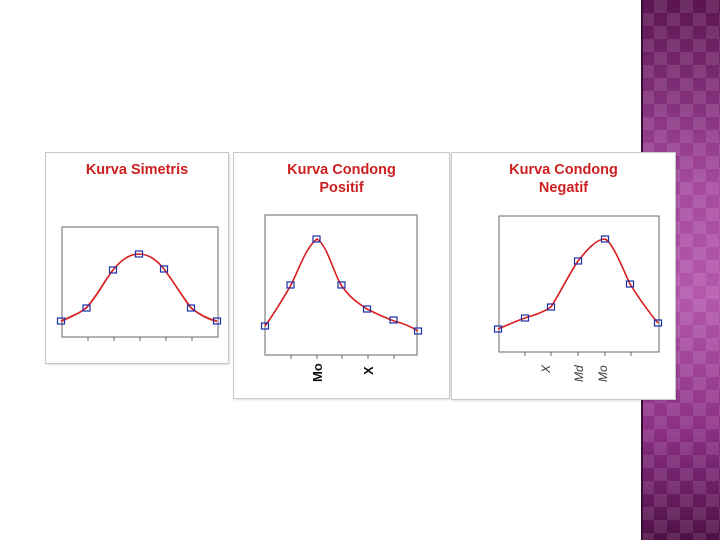 The width and height of the screenshot is (720, 540). What do you see at coordinates (341, 179) in the screenshot?
I see `diagram-title: Kurva Condong Positif` at bounding box center [341, 179].